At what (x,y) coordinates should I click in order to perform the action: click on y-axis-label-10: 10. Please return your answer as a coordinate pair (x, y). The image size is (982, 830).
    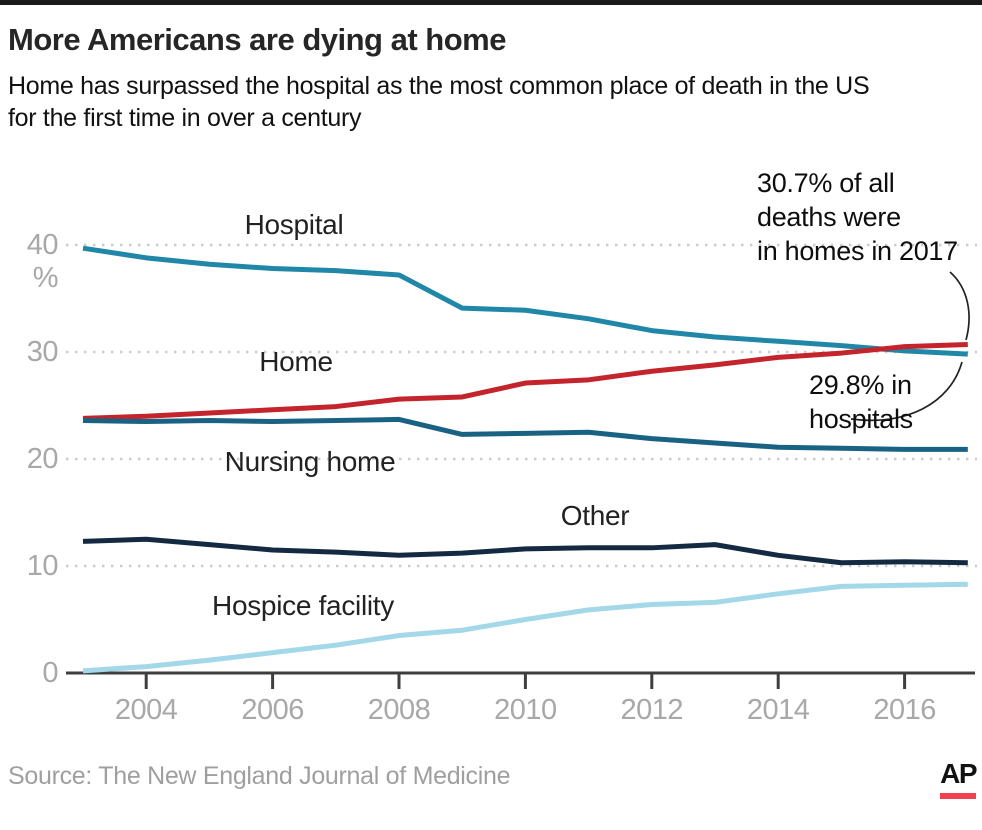
    Looking at the image, I should click on (42, 566).